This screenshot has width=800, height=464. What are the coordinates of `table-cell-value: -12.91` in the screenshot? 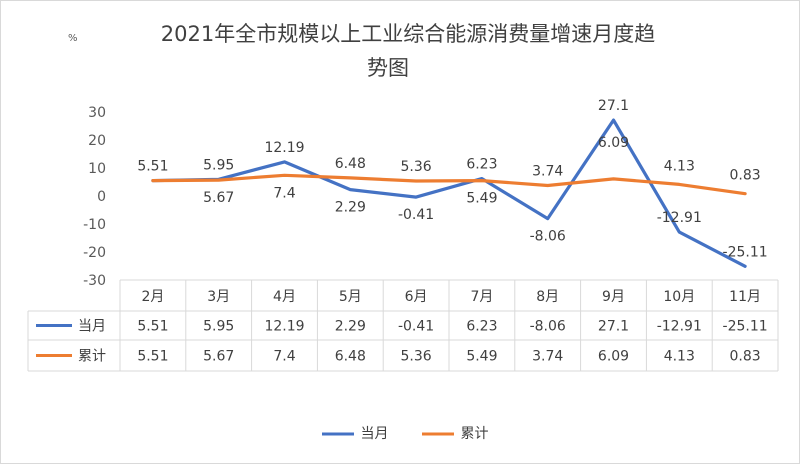 It's located at (679, 327).